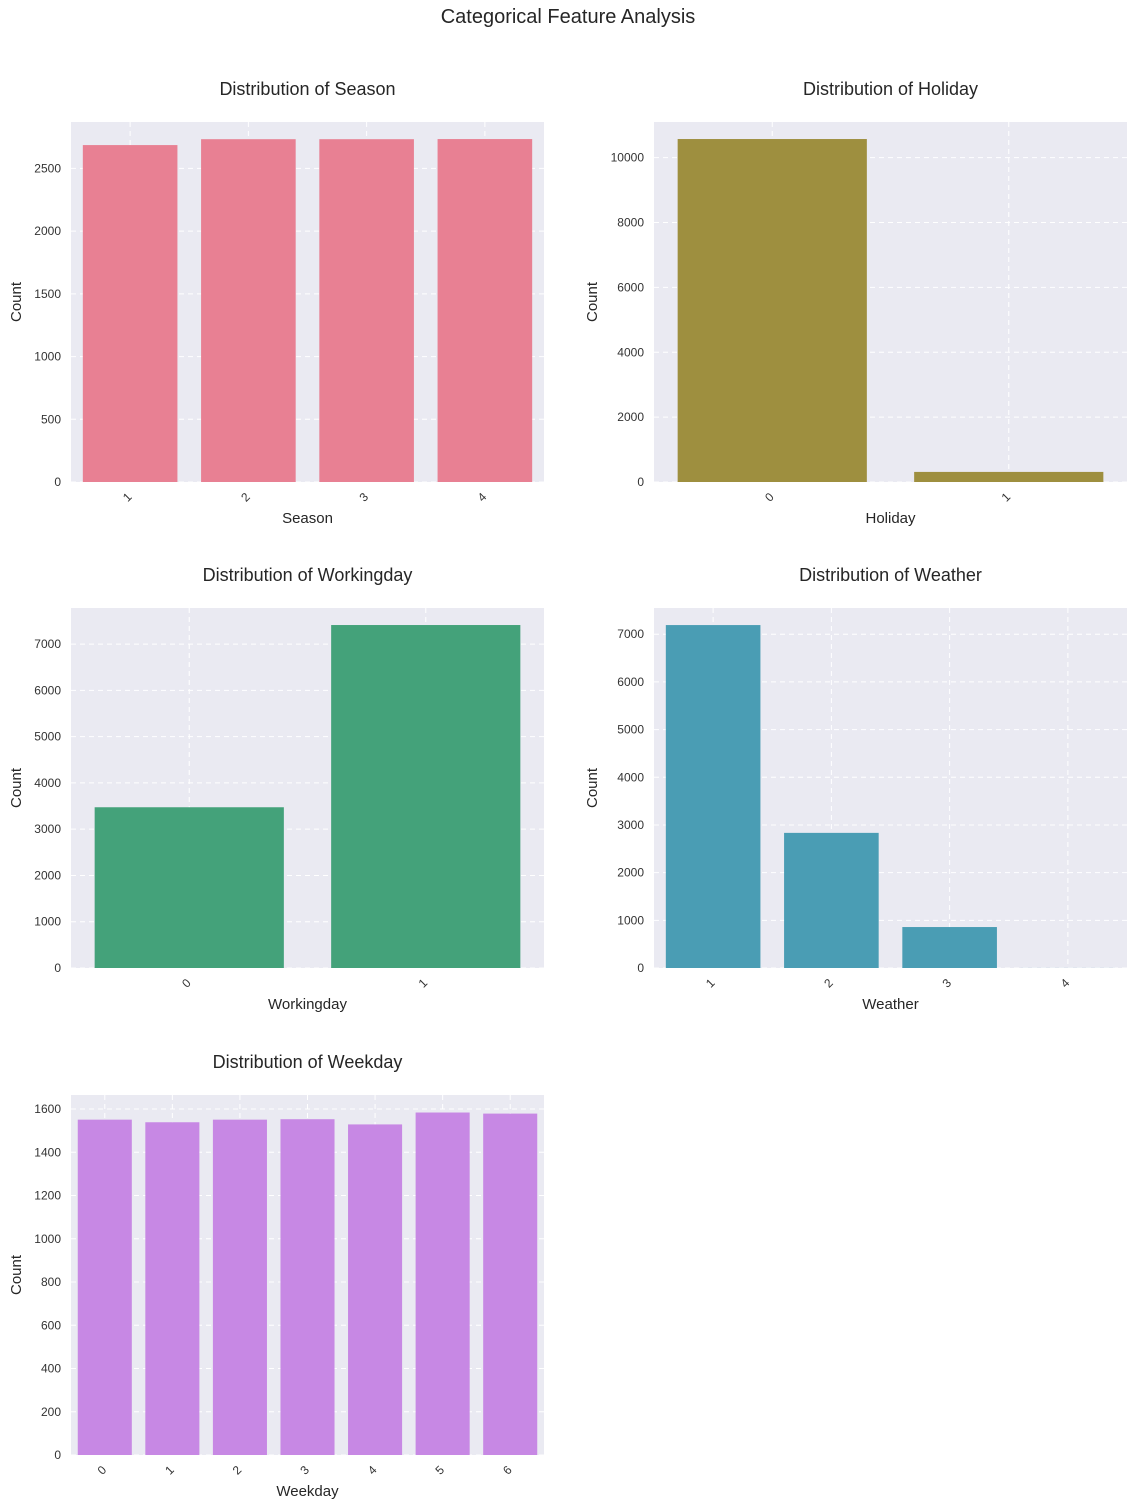 This screenshot has height=1508, width=1136. Describe the element at coordinates (440, 1470) in the screenshot. I see `weekday-xtick-label: 5` at that location.